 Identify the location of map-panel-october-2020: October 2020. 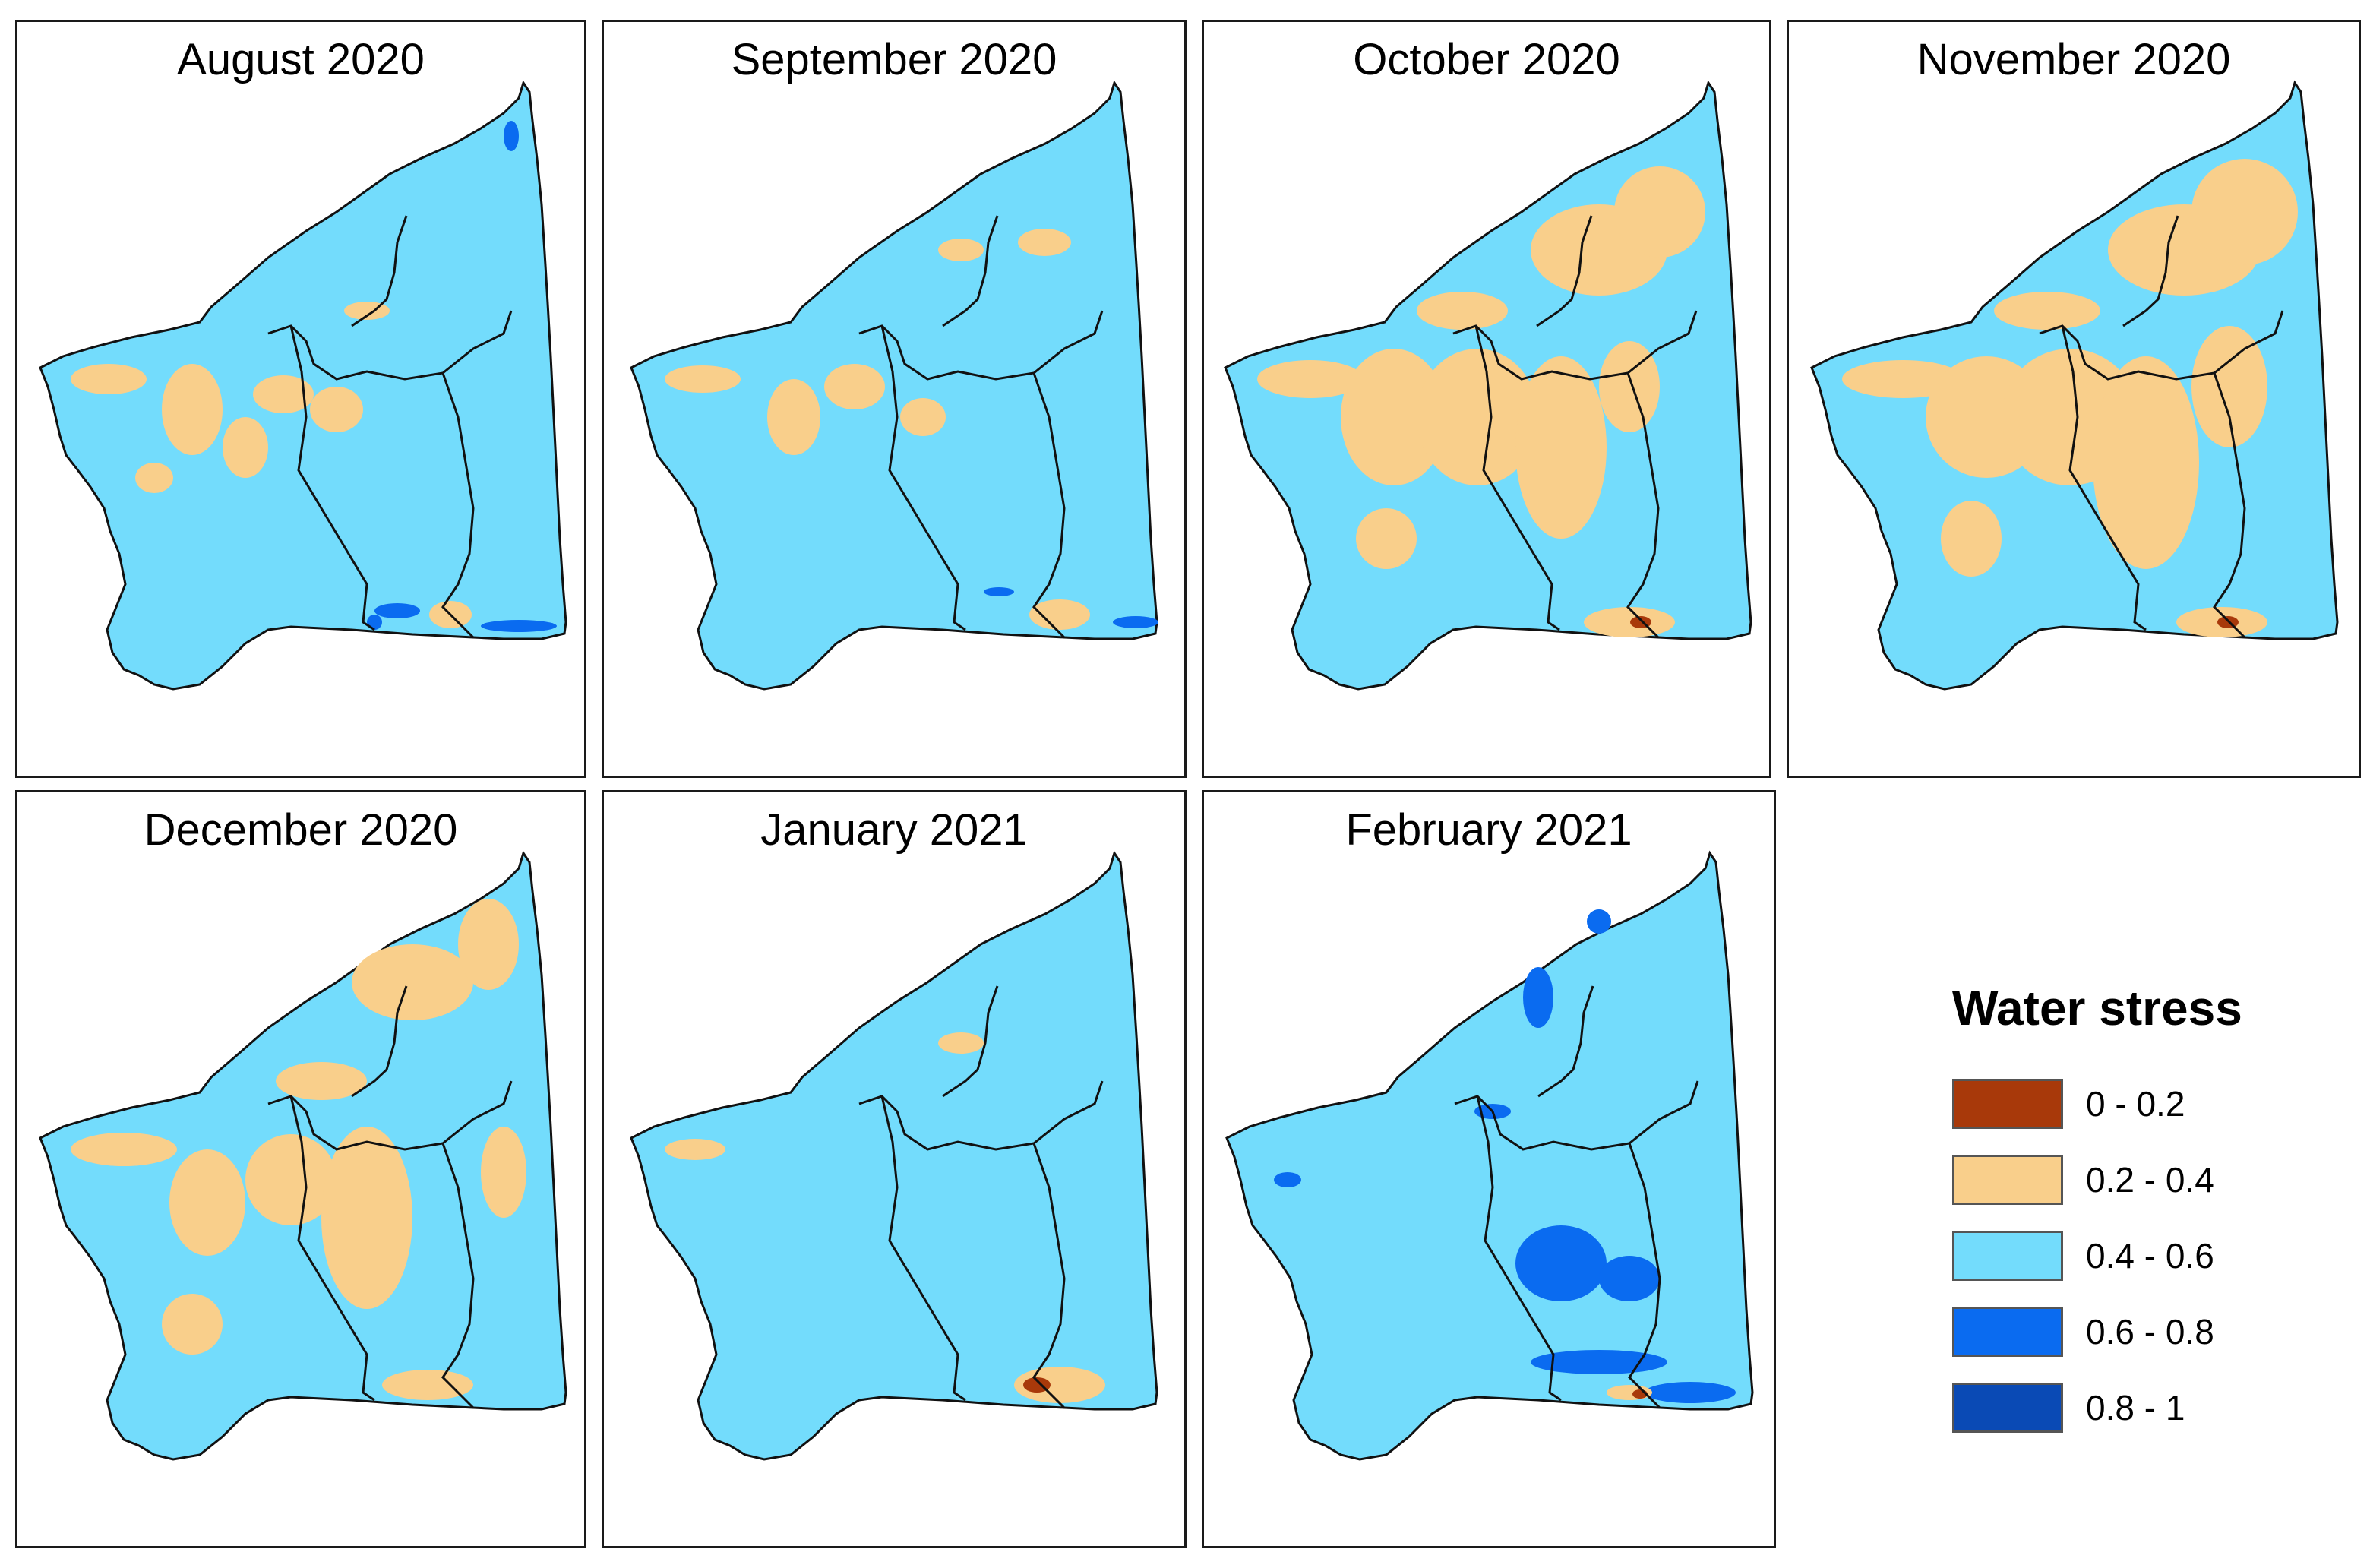
(1486, 399).